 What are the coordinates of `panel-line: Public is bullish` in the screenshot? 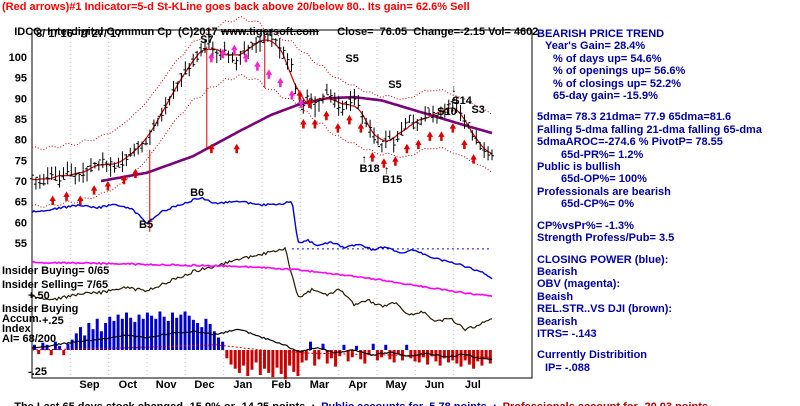 It's located at (579, 167).